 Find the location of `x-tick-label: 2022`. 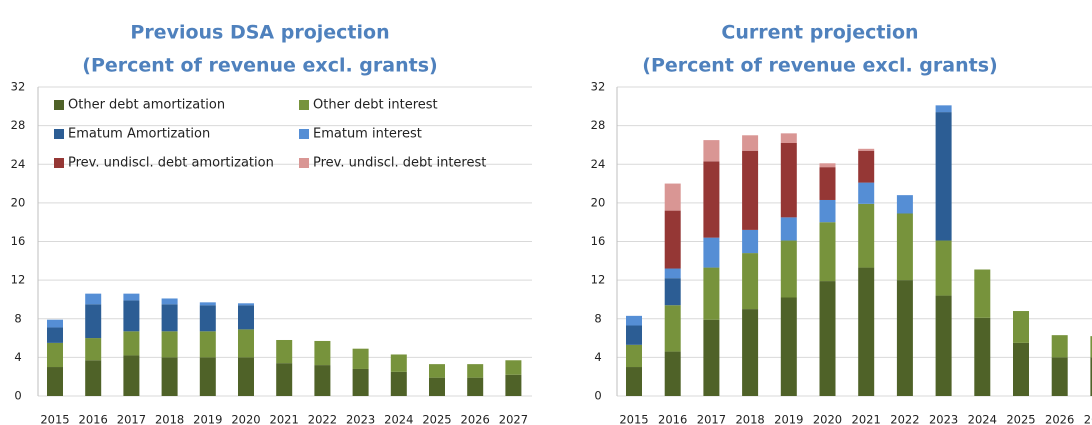

x-tick-label: 2022 is located at coordinates (322, 419).